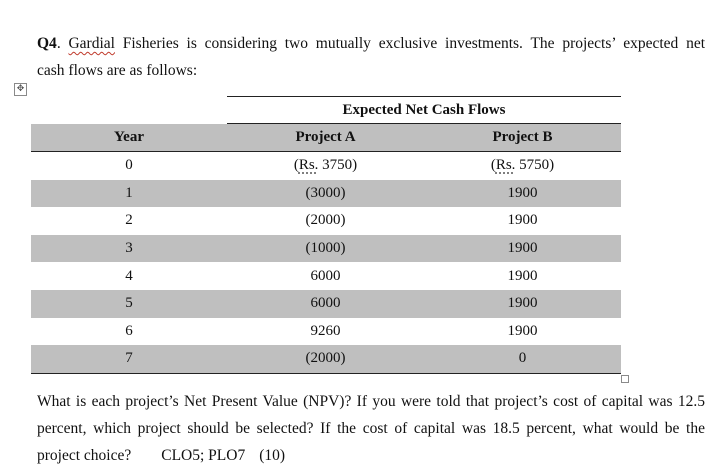 The image size is (715, 476). Describe the element at coordinates (522, 137) in the screenshot. I see `column-header-project-b: Project B` at that location.